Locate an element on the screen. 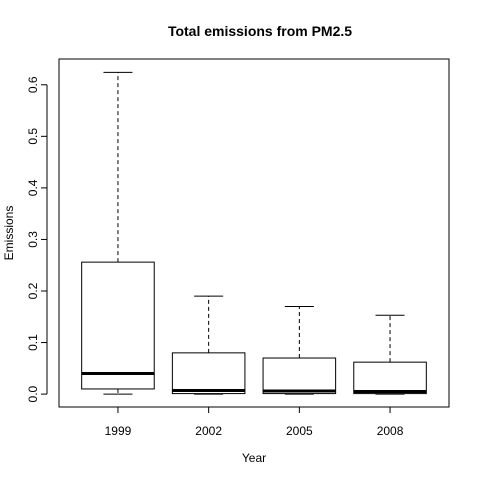 The height and width of the screenshot is (480, 480). y-tick-label: 0.1 is located at coordinates (33, 342).